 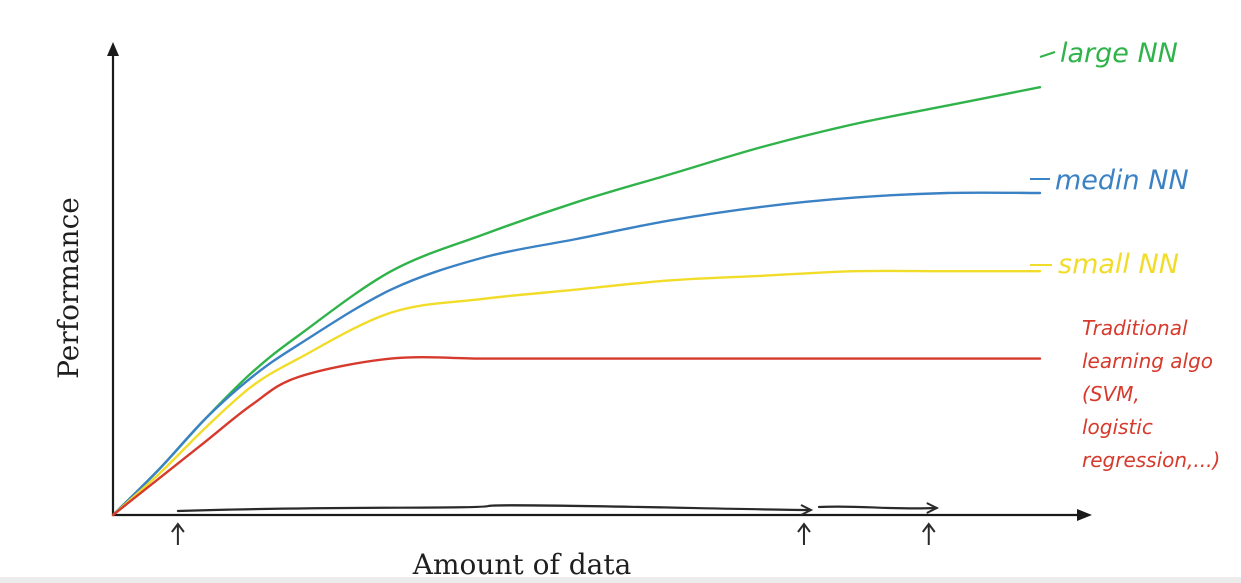 What do you see at coordinates (1111, 394) in the screenshot?
I see `label-traditional-line-3: (SVM,` at bounding box center [1111, 394].